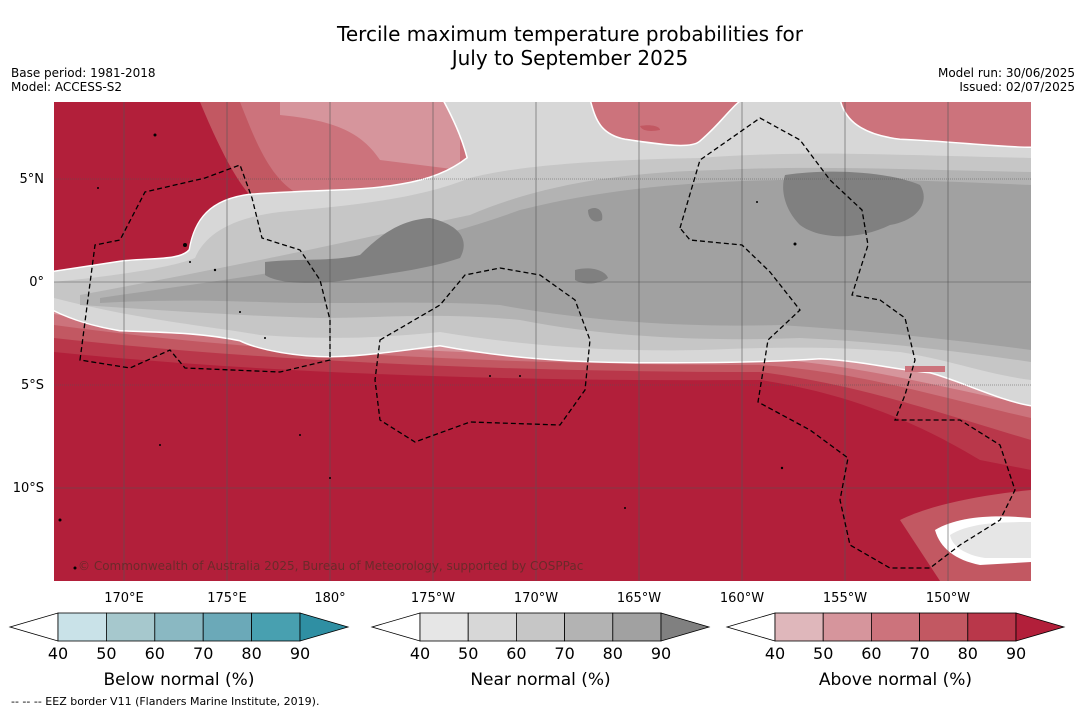 The image size is (1085, 713). I want to click on eez-kiribati-gilbert, so click(205, 268).